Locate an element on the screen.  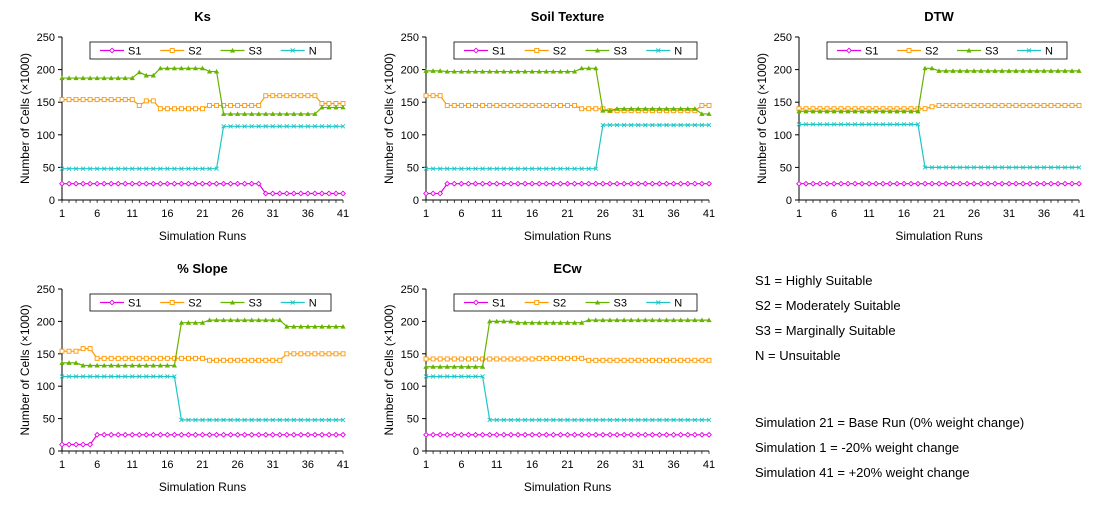
y-tick-label: 250 is located at coordinates (46, 290).